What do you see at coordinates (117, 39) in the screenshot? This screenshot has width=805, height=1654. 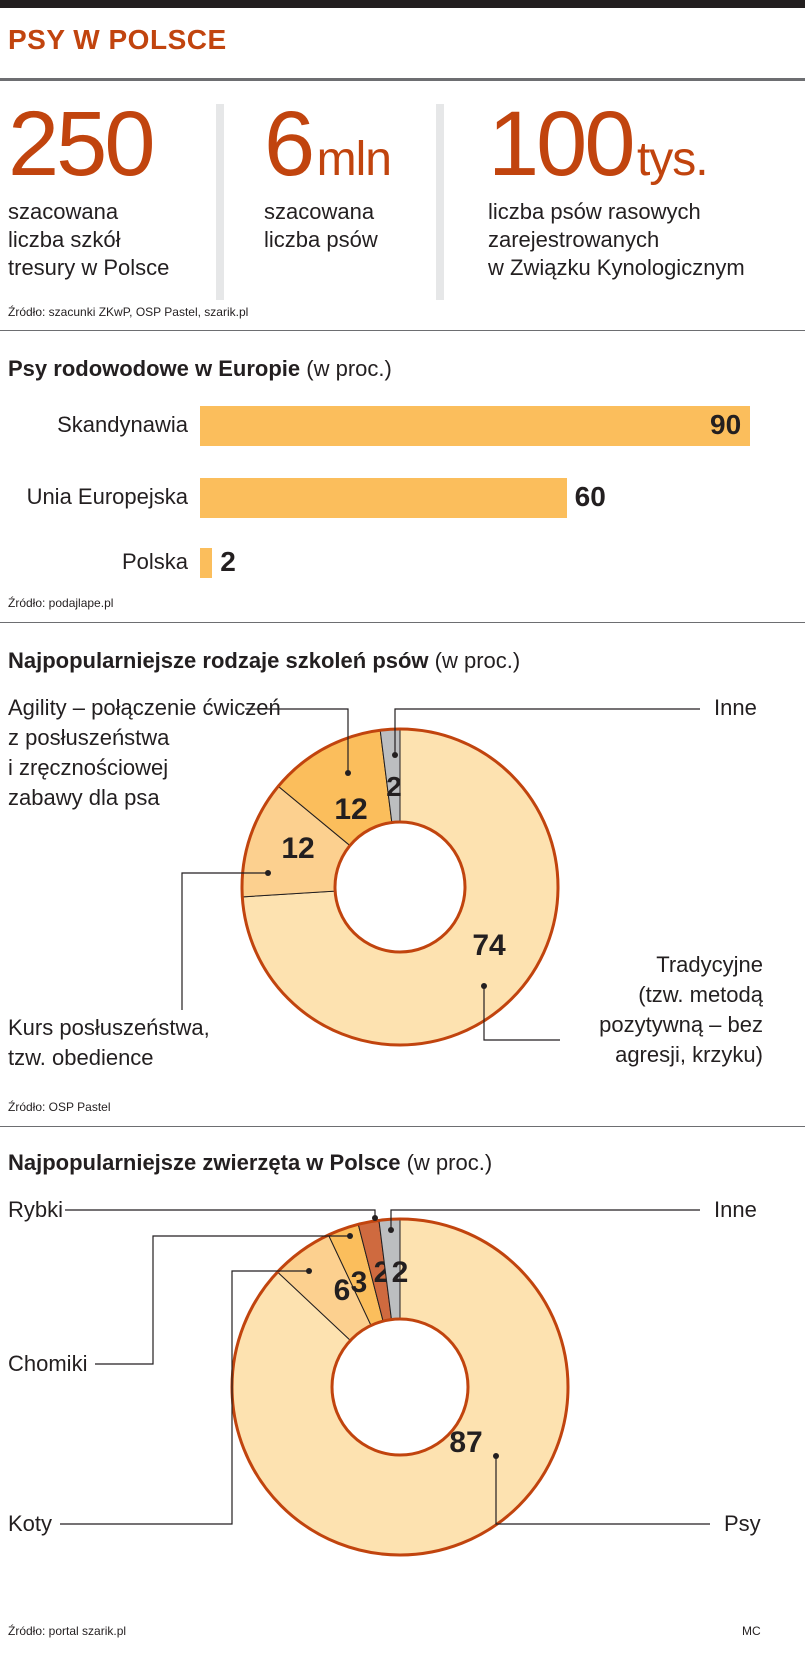 I see `page-title: PSY W POLSCE` at bounding box center [117, 39].